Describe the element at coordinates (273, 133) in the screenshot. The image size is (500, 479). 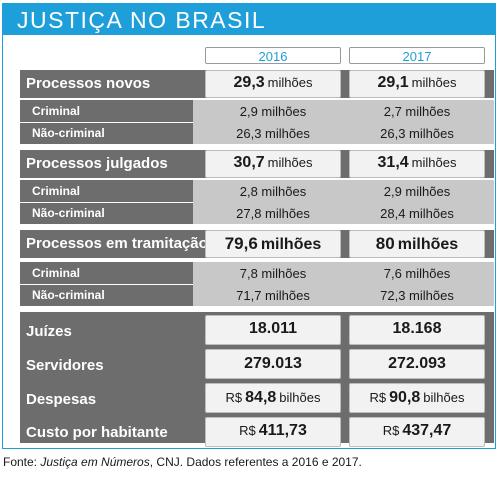
I see `value-novos-nao-2016: 26,3 milhões` at that location.